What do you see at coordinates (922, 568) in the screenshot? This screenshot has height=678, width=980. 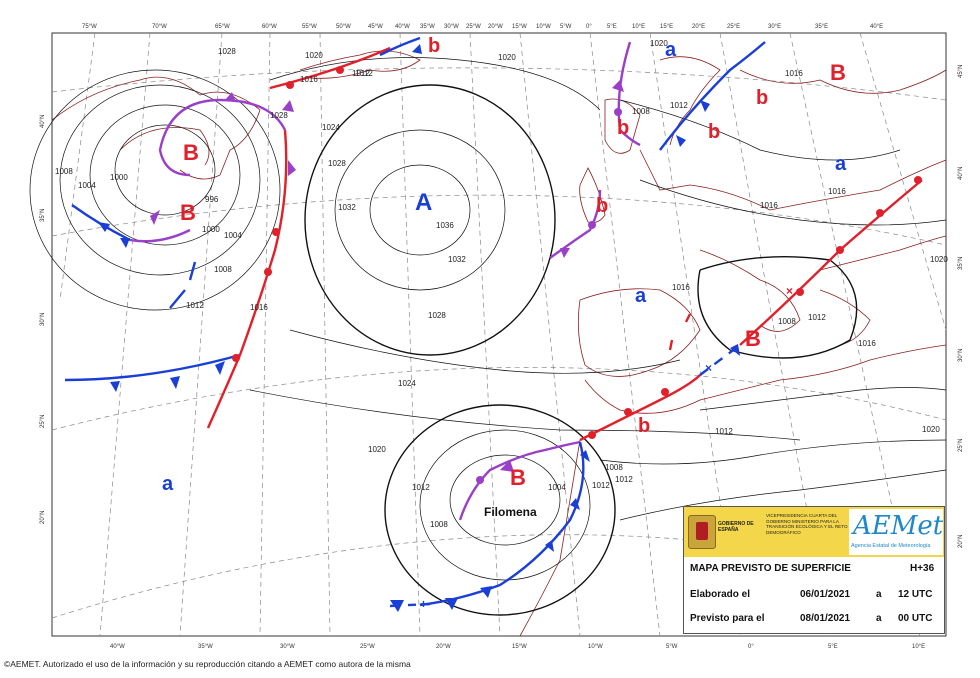 I see `forecast-lead-time: H+36` at bounding box center [922, 568].